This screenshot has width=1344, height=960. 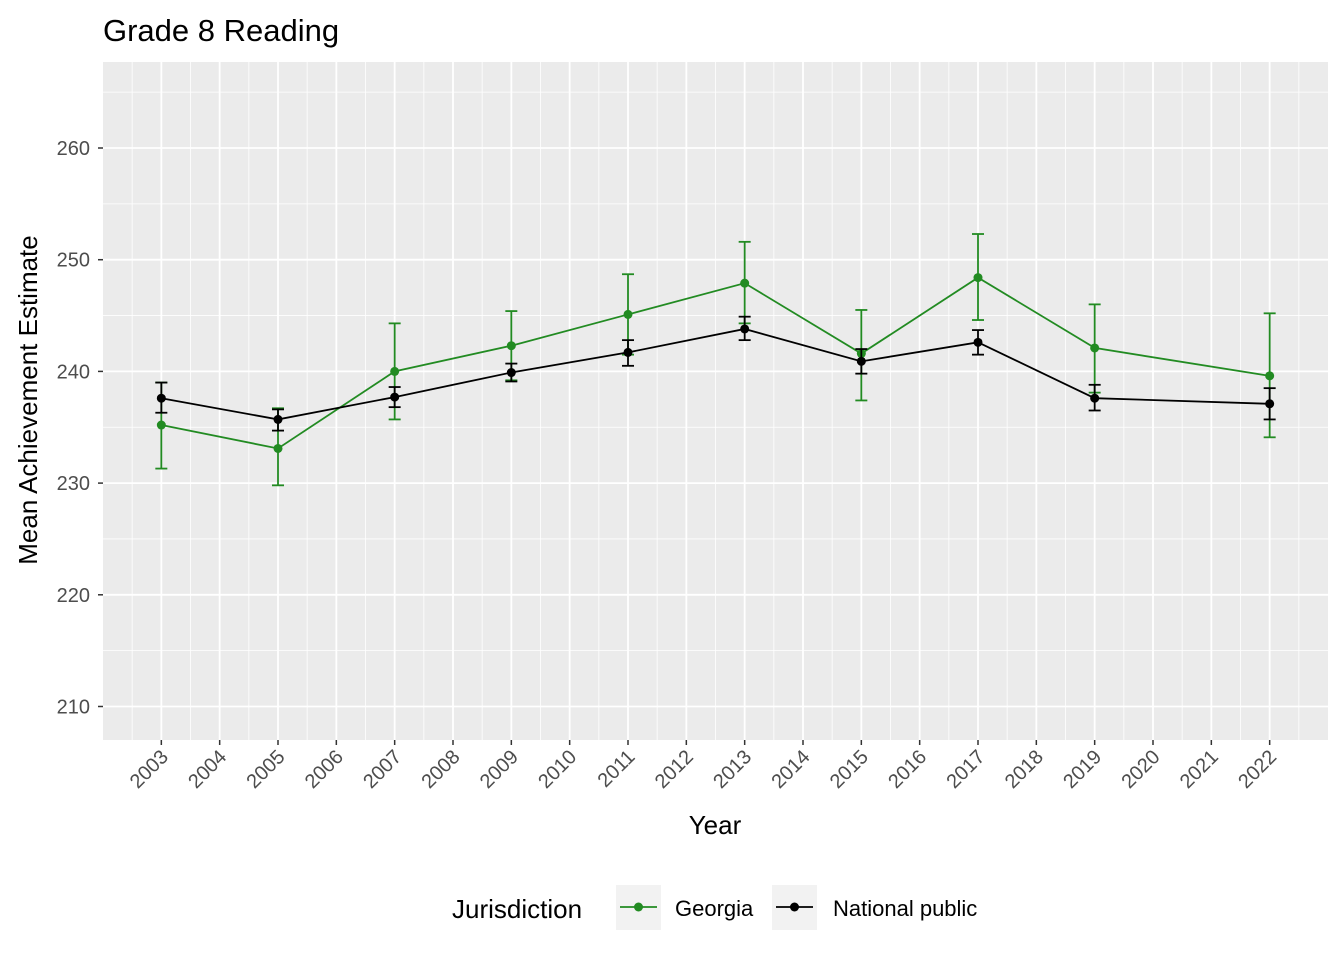 What do you see at coordinates (557, 769) in the screenshot?
I see `x-tick-label: 2010` at bounding box center [557, 769].